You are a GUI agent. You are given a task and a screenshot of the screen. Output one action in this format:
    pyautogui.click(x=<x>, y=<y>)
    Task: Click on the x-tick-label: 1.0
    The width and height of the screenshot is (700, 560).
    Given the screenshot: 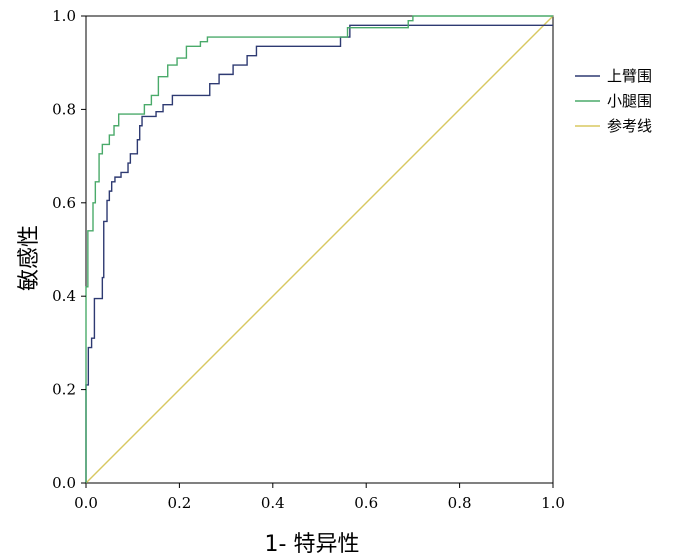 What is the action you would take?
    pyautogui.click(x=553, y=503)
    